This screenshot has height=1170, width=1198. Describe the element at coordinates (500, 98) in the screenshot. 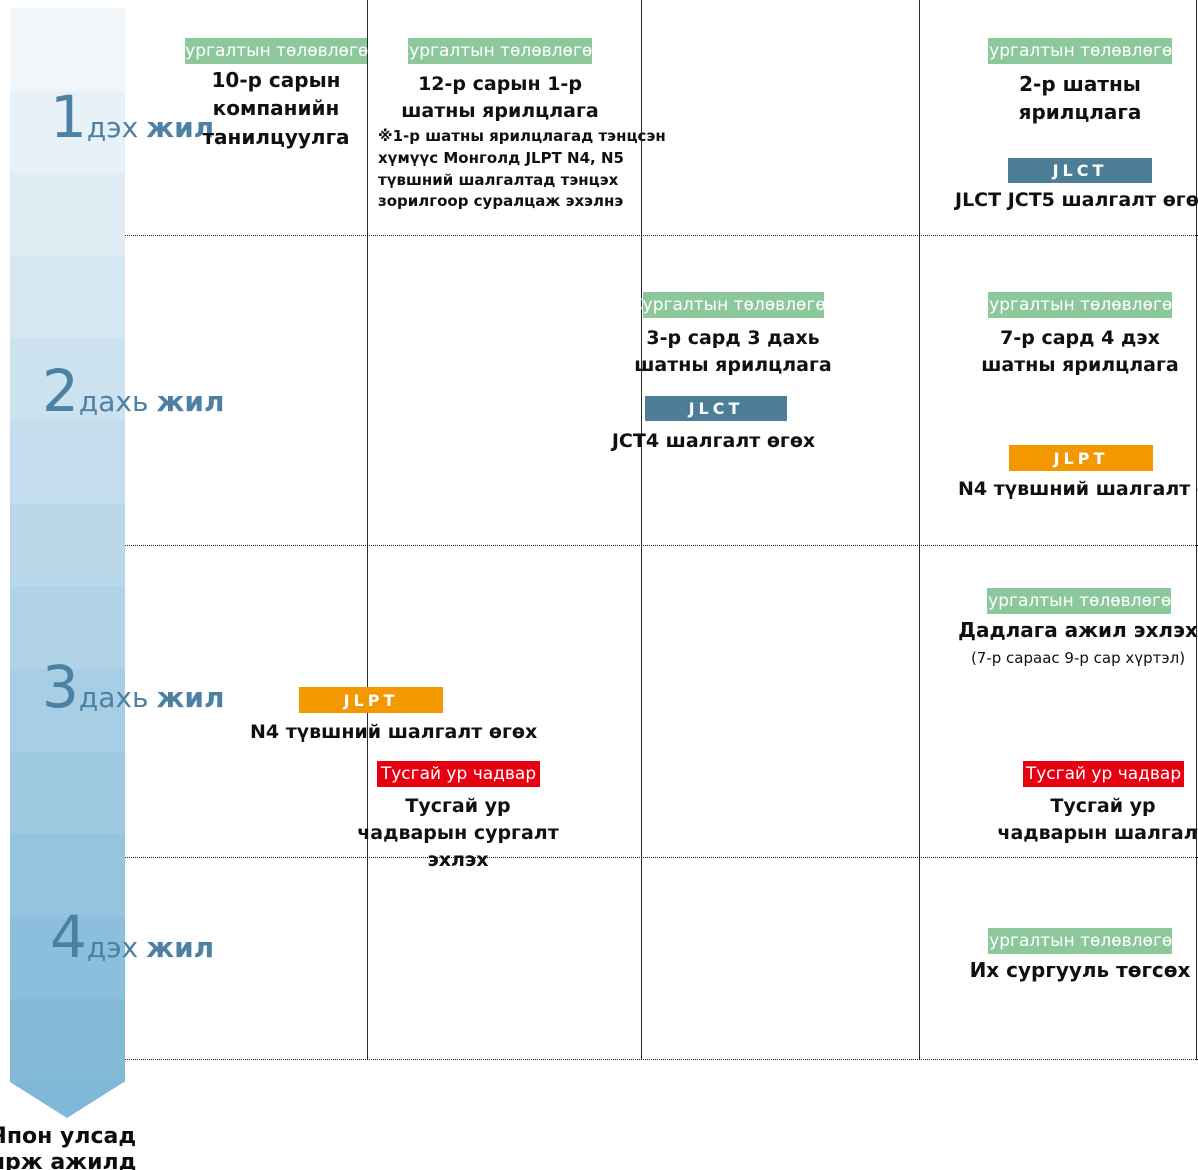

I see `event-title-first-interview: 12-р сарын 1-р шатны ярилцлага` at that location.